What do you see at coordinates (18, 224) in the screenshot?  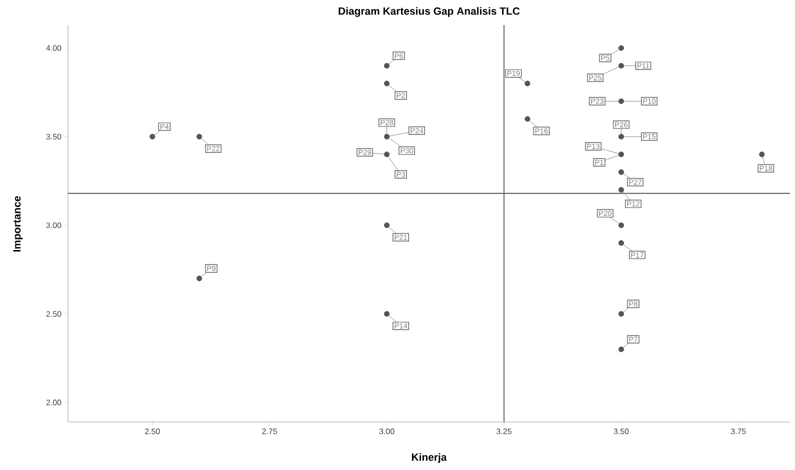 I see `y-axis-title: Importance` at bounding box center [18, 224].